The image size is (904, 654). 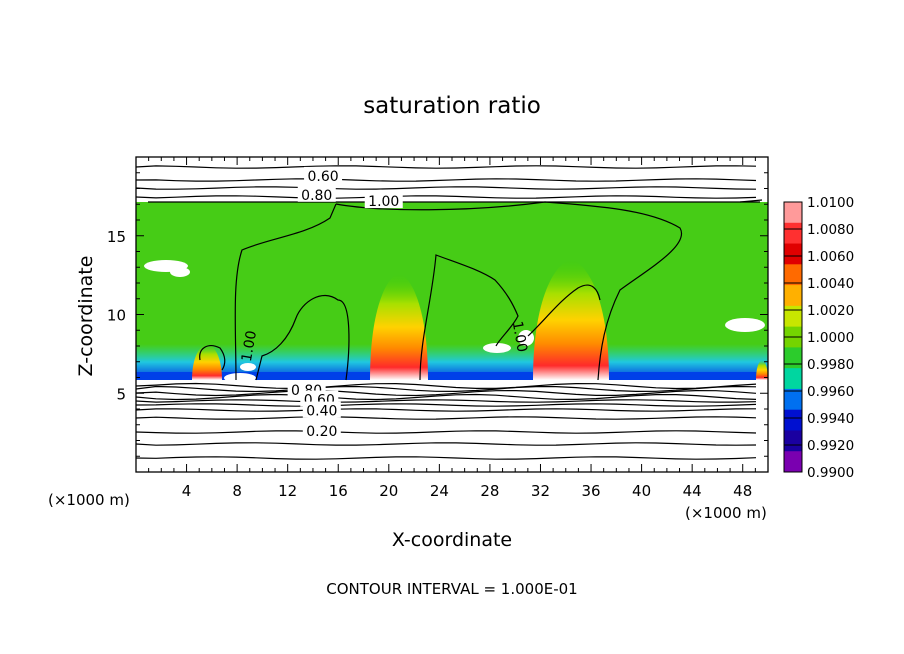 I want to click on contour-label: 0.40, so click(x=321, y=412).